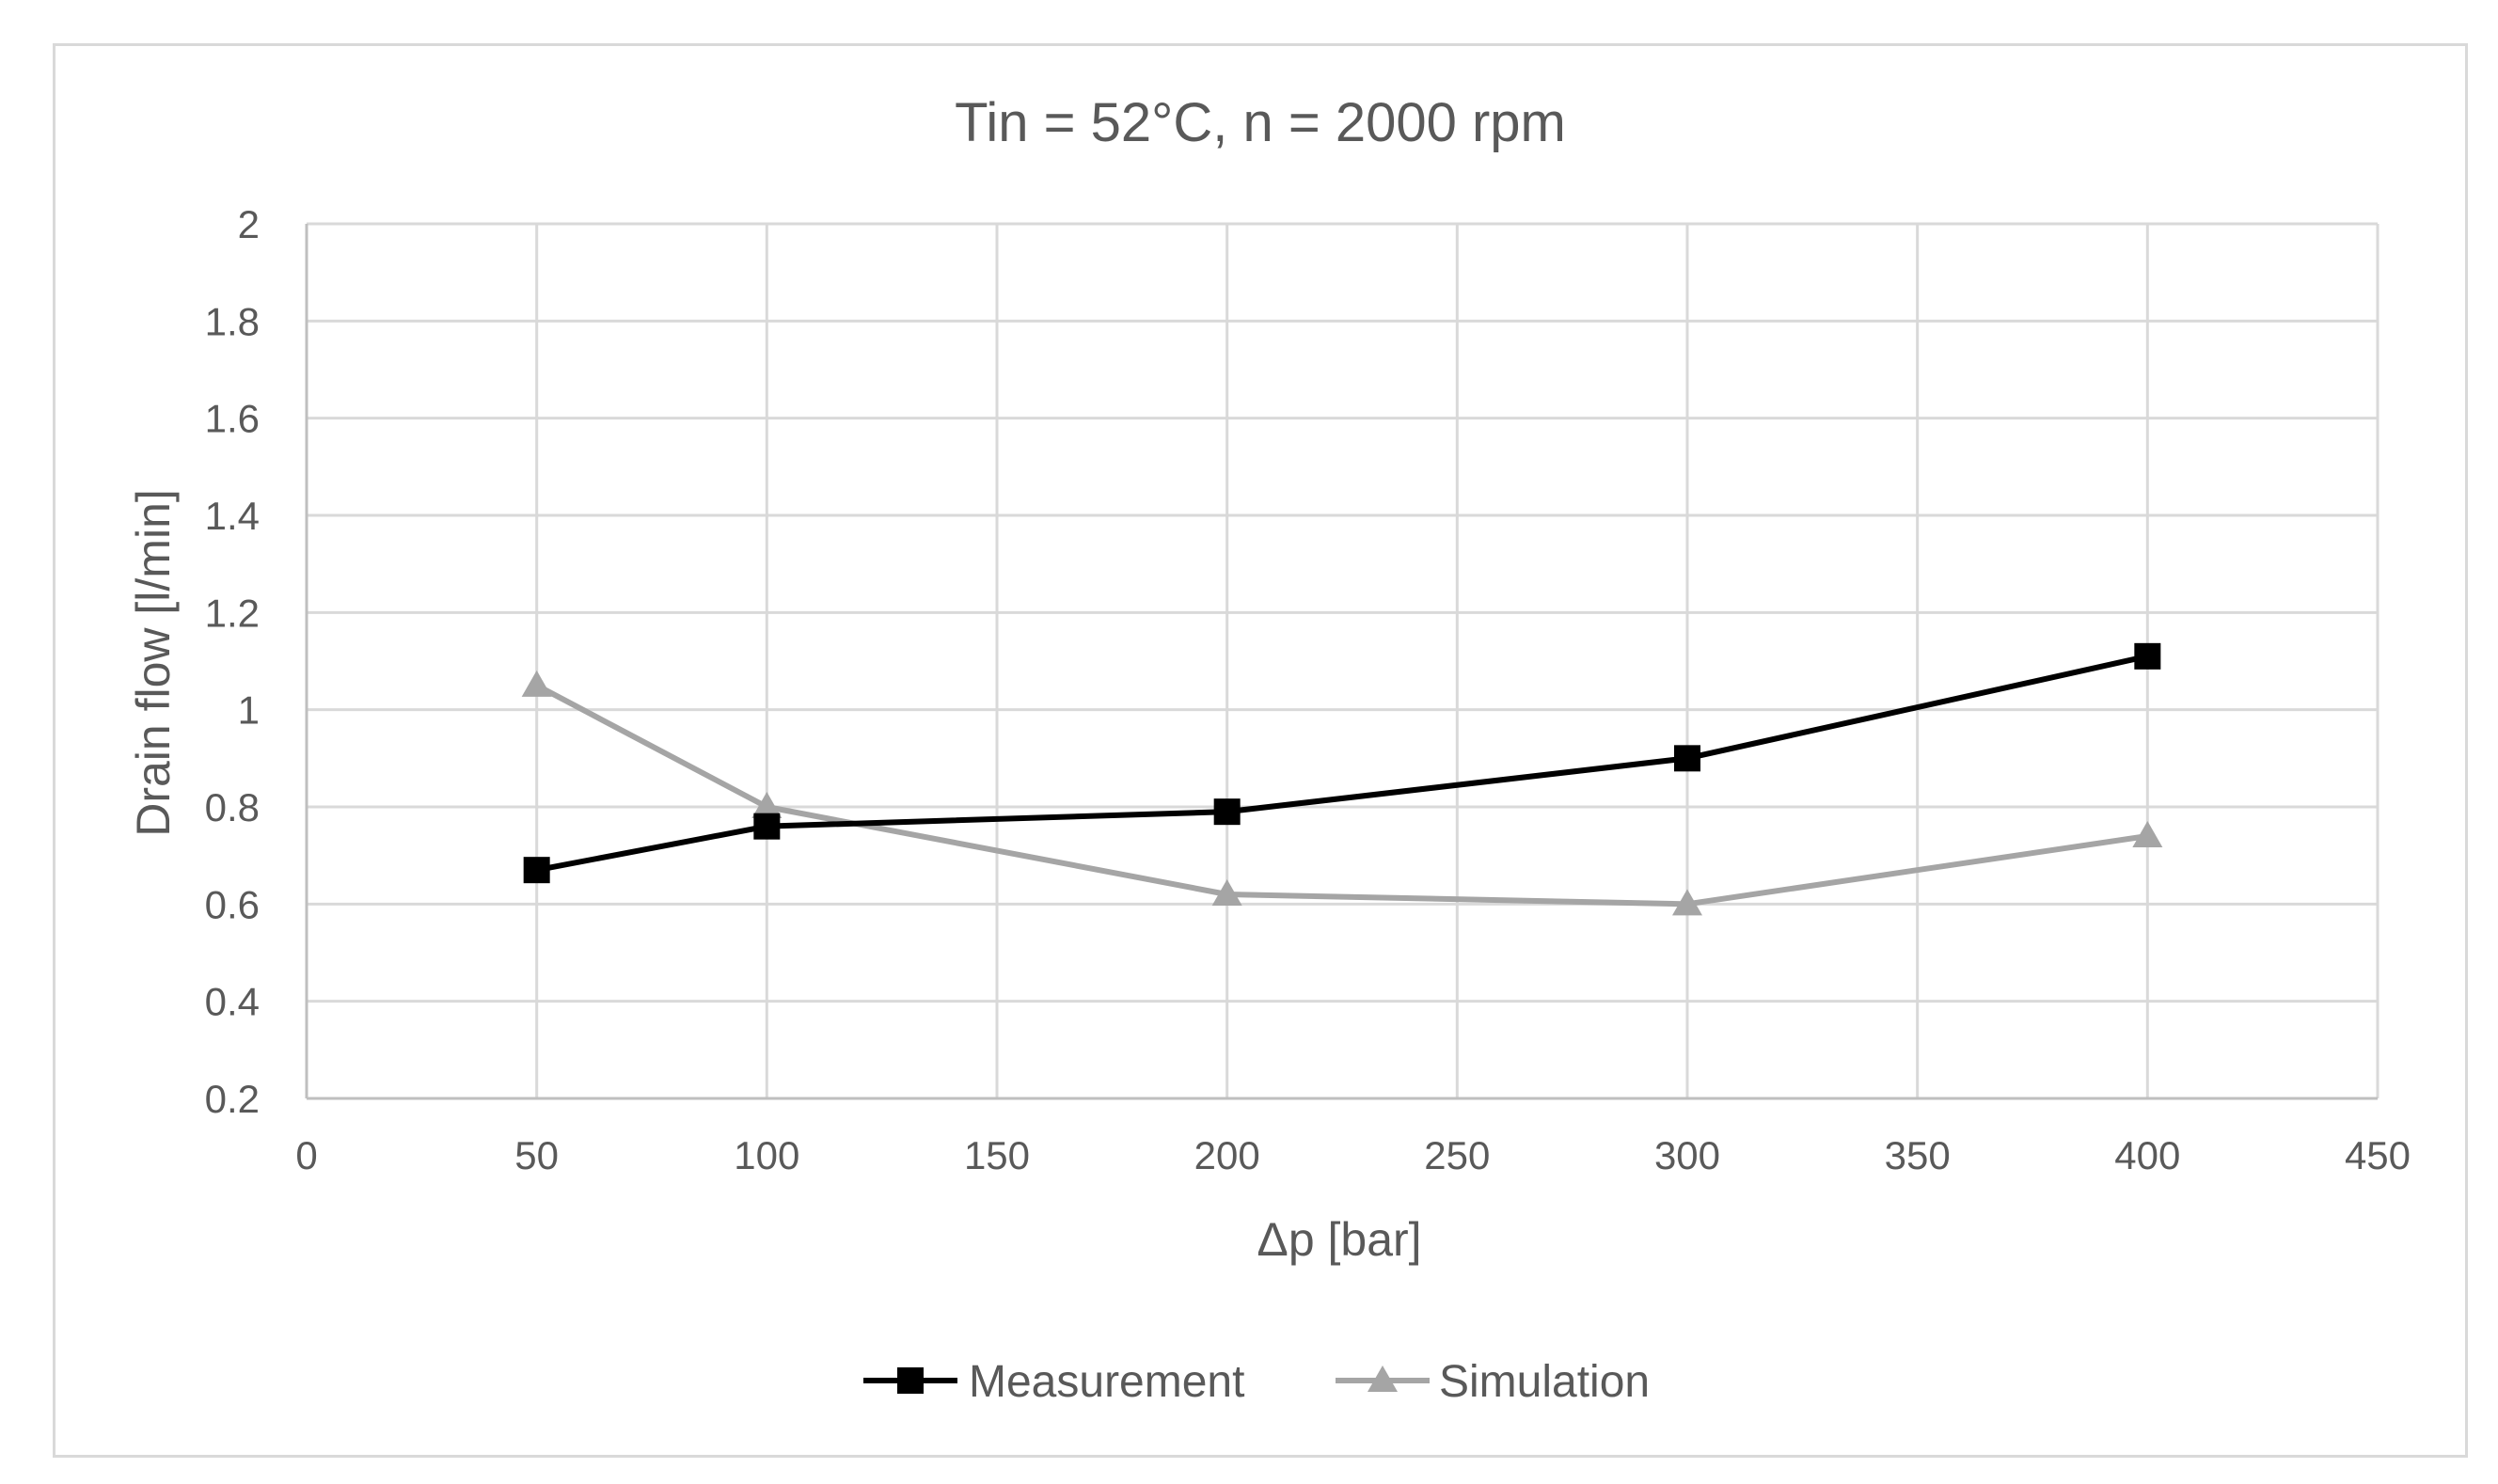 The width and height of the screenshot is (2498, 1484). I want to click on legend-marker-triangle, so click(1383, 1379).